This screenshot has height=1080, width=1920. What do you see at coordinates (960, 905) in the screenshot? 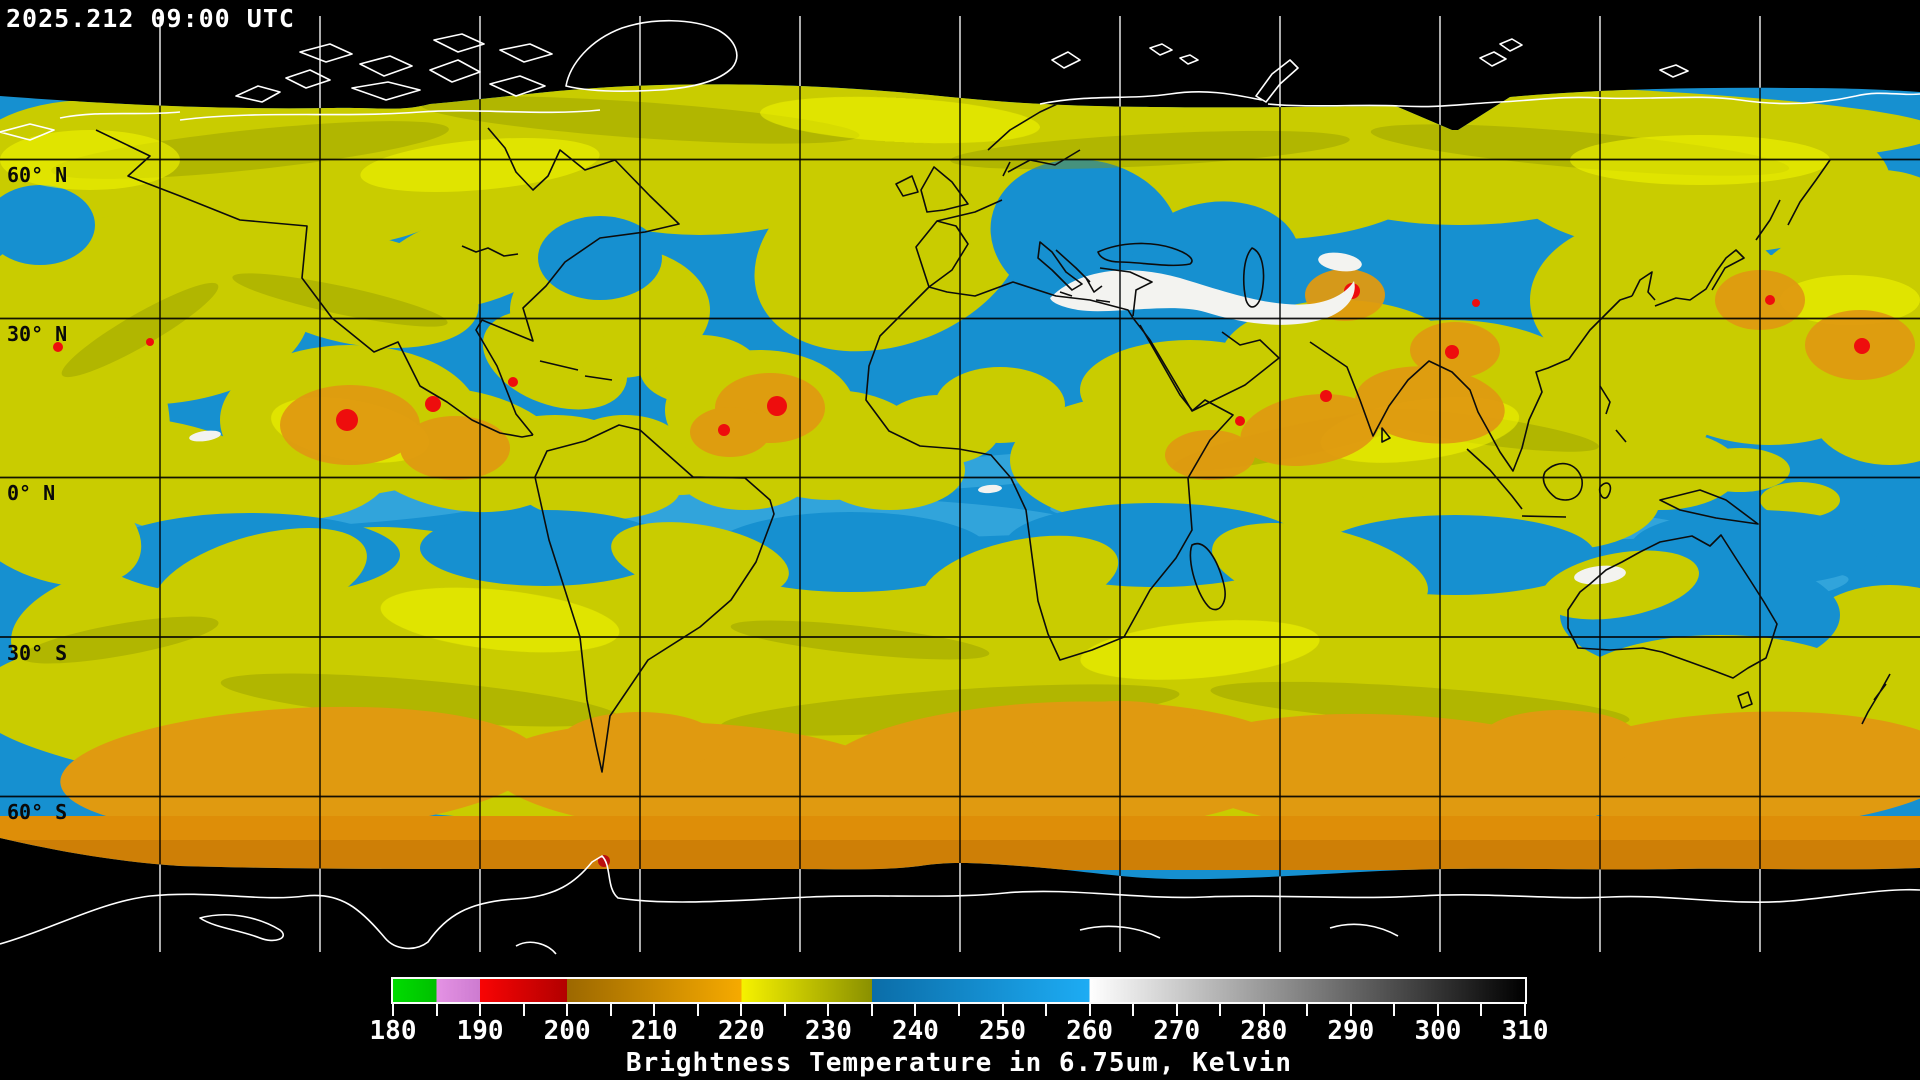
I see `coastlines-antarctica` at bounding box center [960, 905].